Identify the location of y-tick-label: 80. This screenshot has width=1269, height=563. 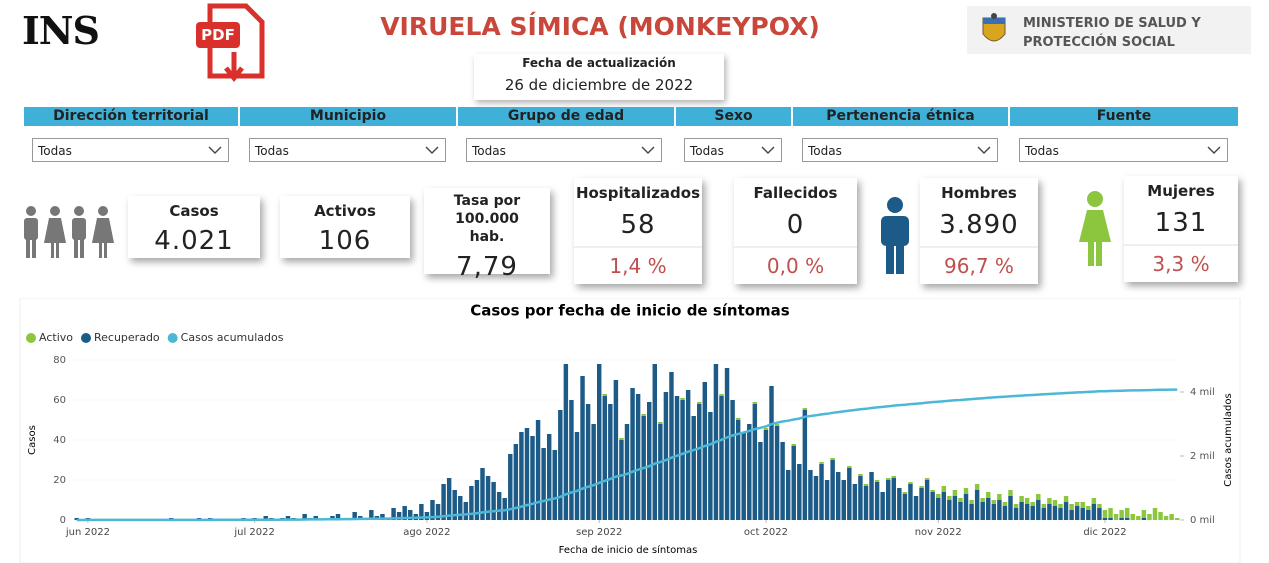
(59, 360).